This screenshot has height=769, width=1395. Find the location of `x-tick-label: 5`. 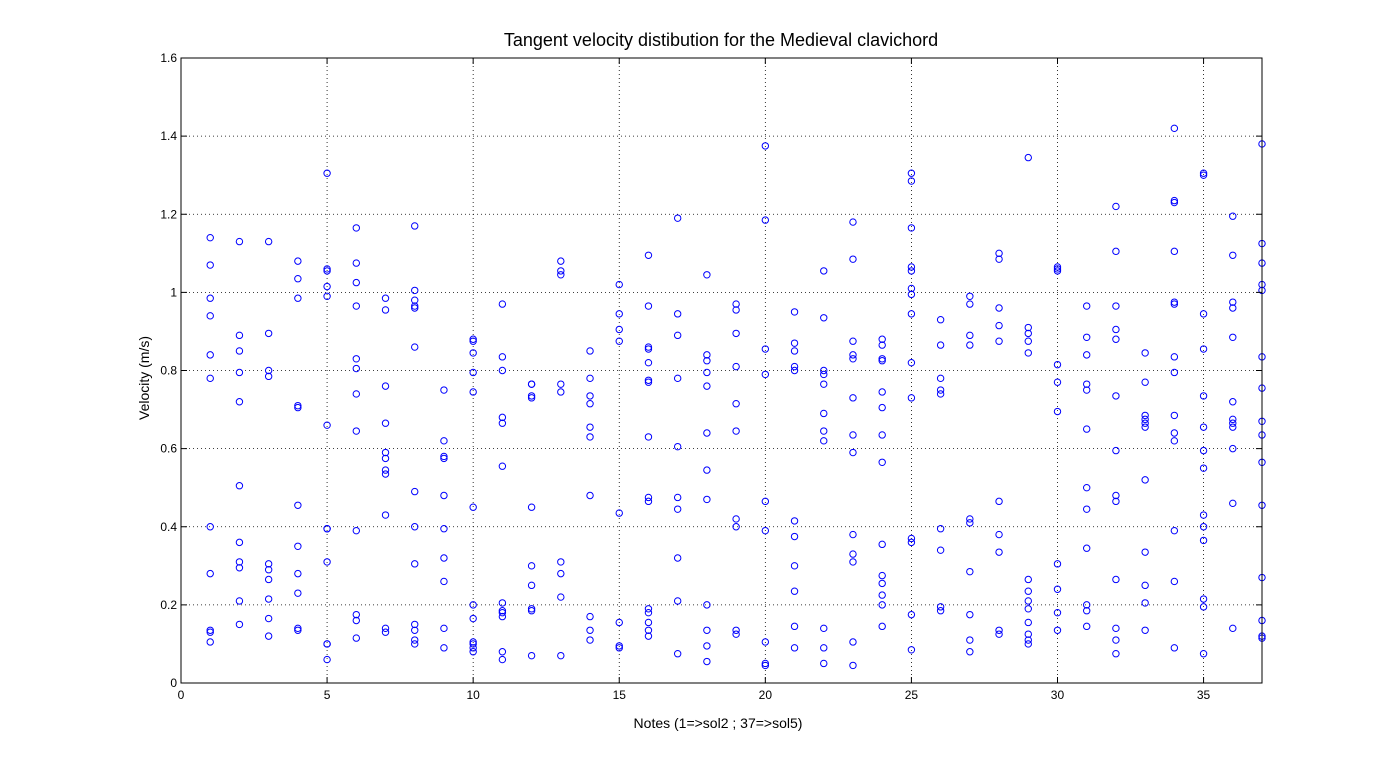

x-tick-label: 5 is located at coordinates (327, 695).